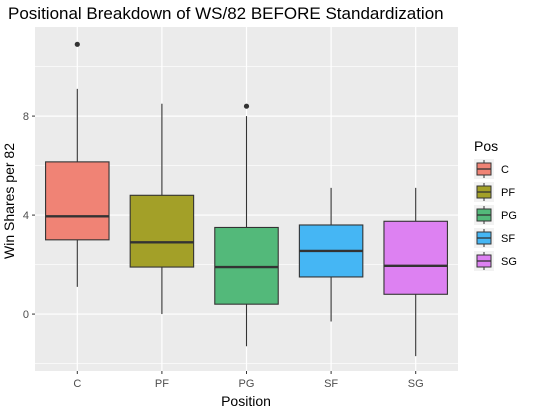 This screenshot has height=416, width=544. What do you see at coordinates (494, 238) in the screenshot?
I see `legend-item-sf: SF` at bounding box center [494, 238].